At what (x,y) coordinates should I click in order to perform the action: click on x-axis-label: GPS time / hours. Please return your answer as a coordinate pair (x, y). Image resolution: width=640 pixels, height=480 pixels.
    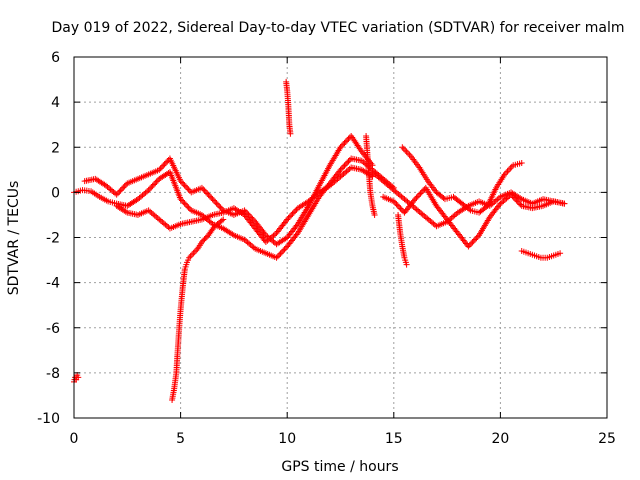
    Looking at the image, I should click on (339, 467).